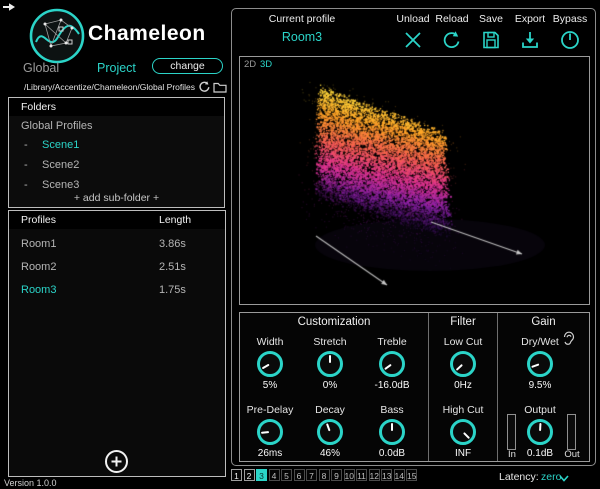 This screenshot has width=600, height=489. What do you see at coordinates (392, 410) in the screenshot?
I see `bass-label: Bass` at bounding box center [392, 410].